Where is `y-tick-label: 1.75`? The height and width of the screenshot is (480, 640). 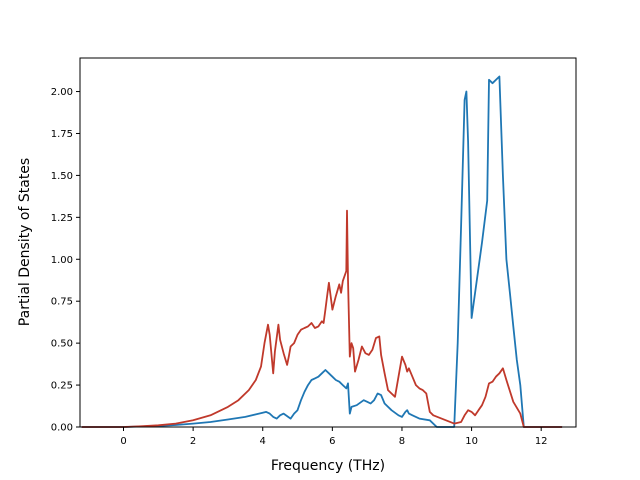
y-tick-label: 1.75 is located at coordinates (62, 134).